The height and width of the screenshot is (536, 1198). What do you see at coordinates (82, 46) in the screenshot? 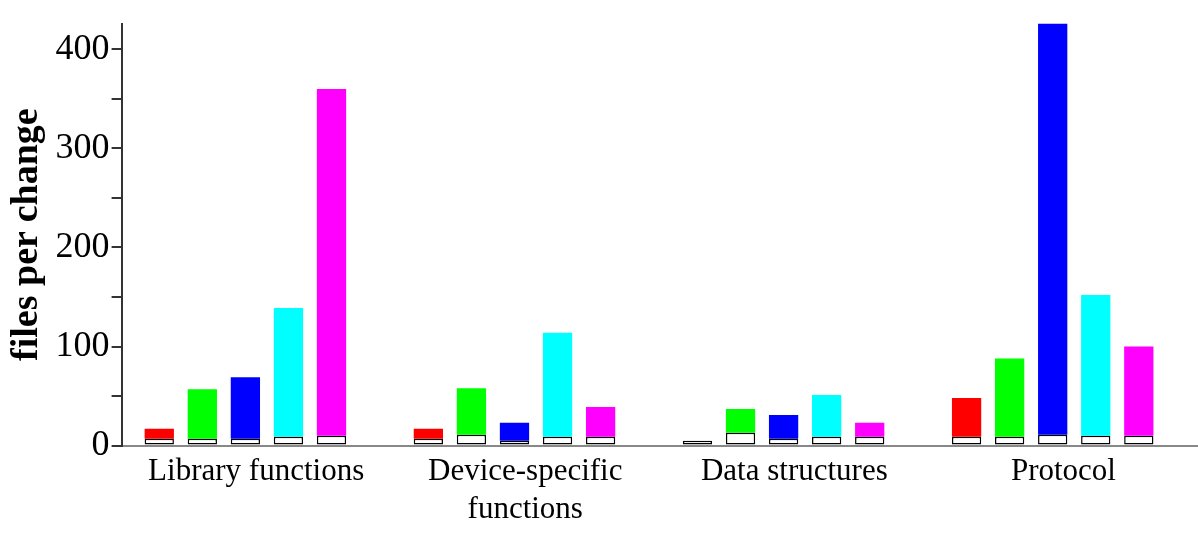
I see `y-tick-label: 400` at bounding box center [82, 46].